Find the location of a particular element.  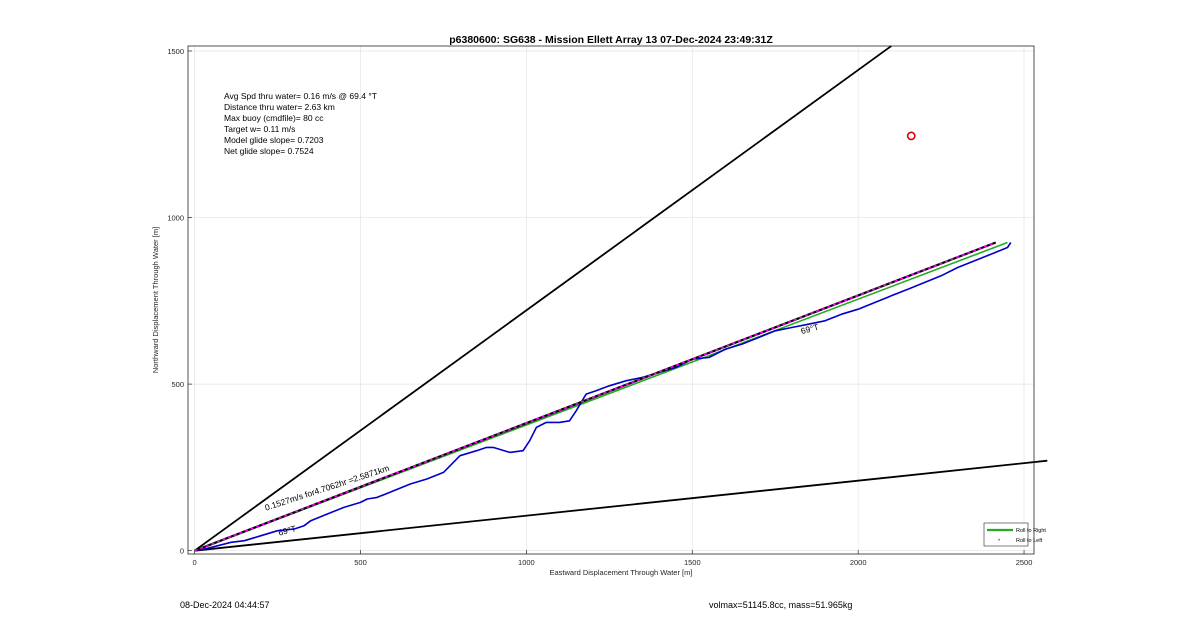

y-tick-label: 1000 is located at coordinates (175, 218).